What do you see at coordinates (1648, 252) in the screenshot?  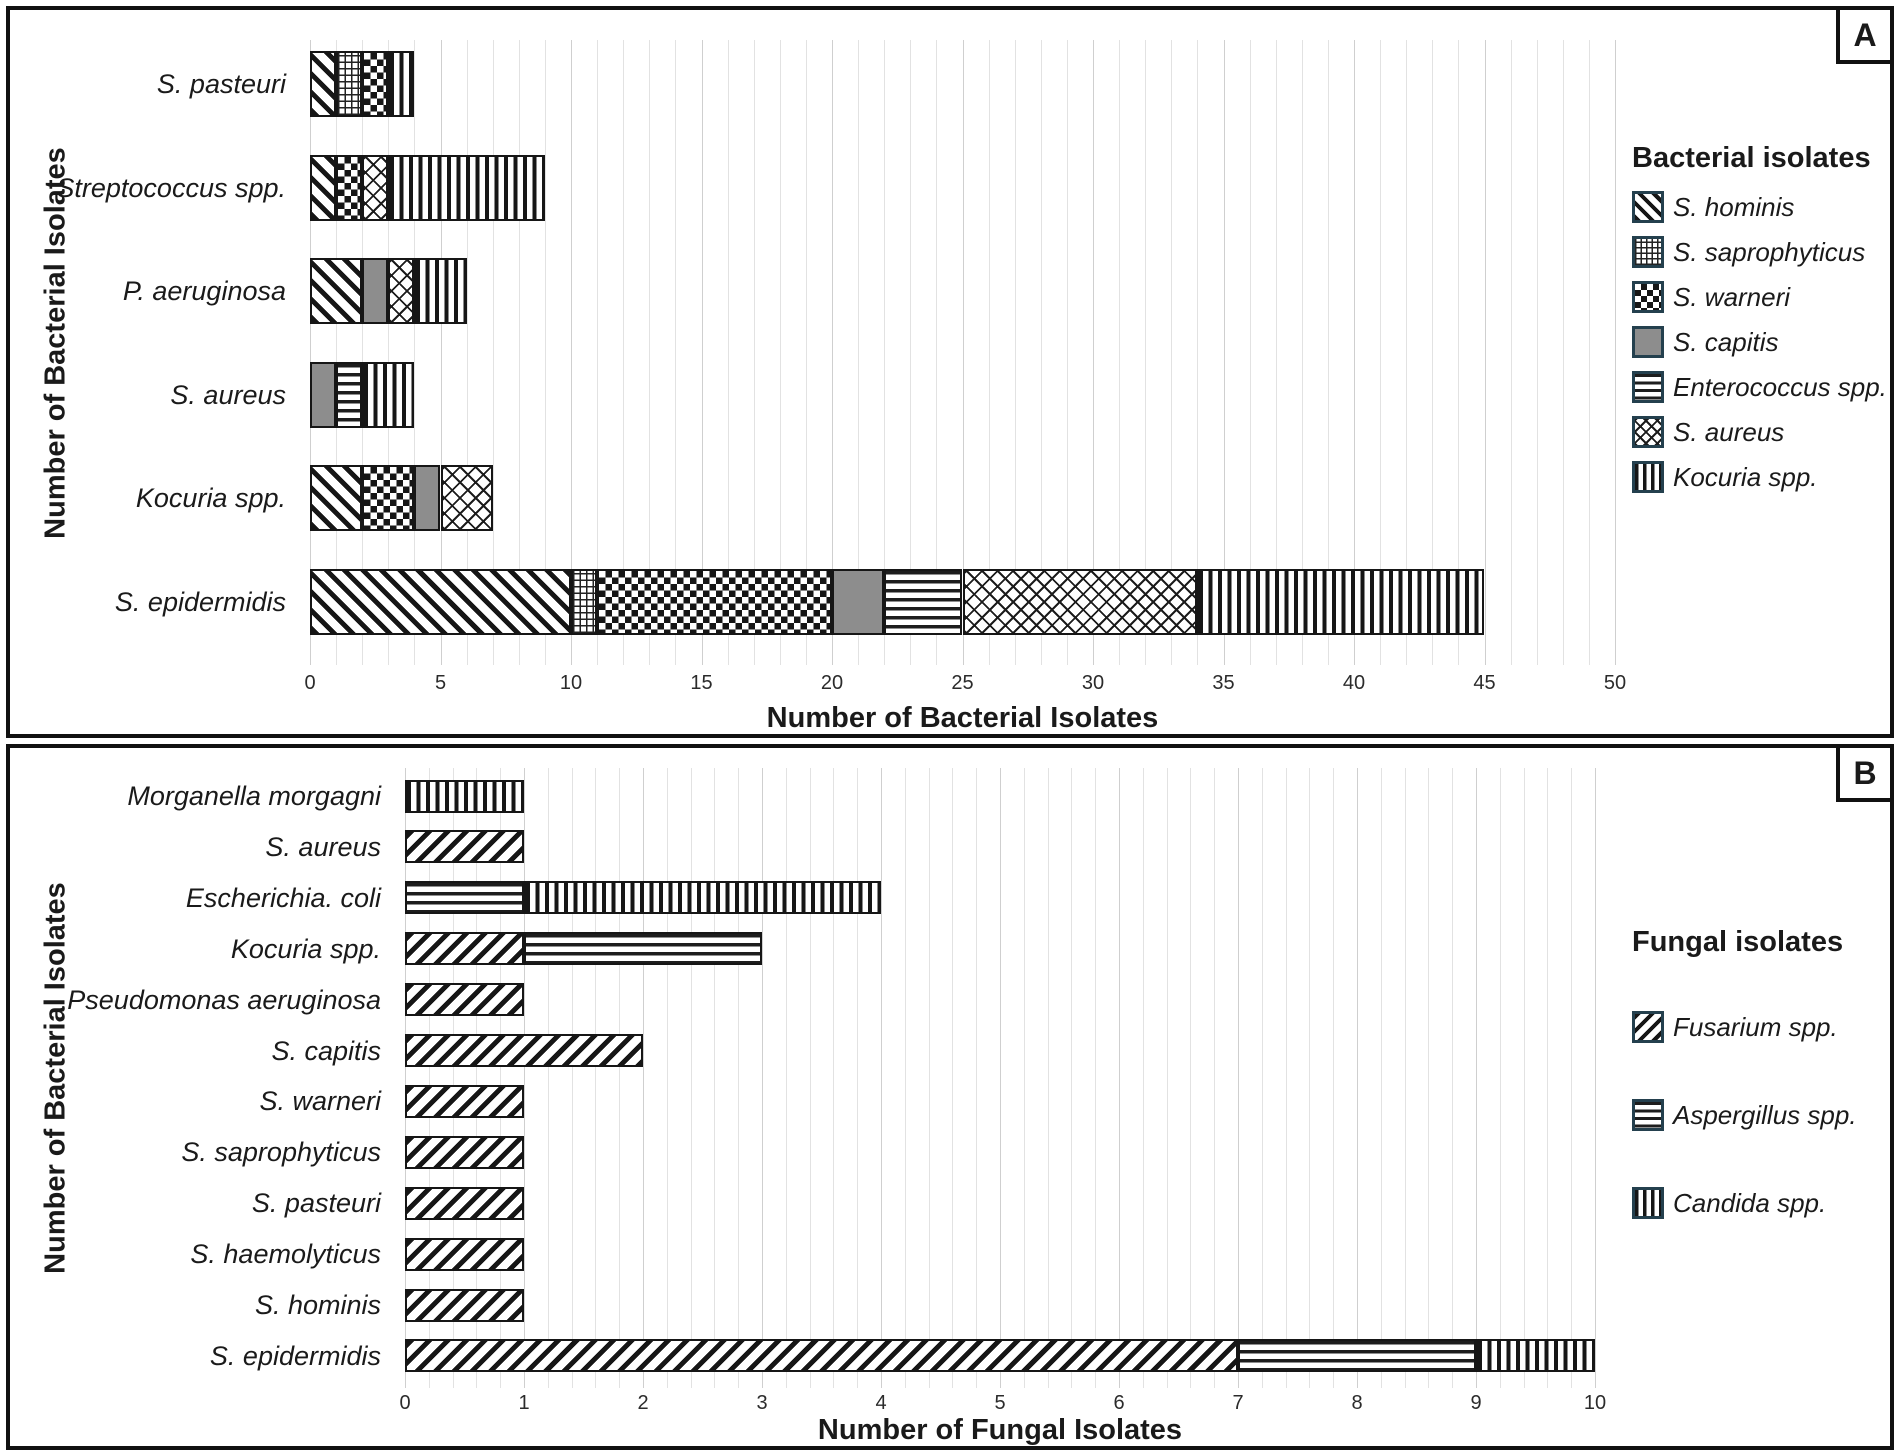 I see `legend-swatch-grid-icon` at bounding box center [1648, 252].